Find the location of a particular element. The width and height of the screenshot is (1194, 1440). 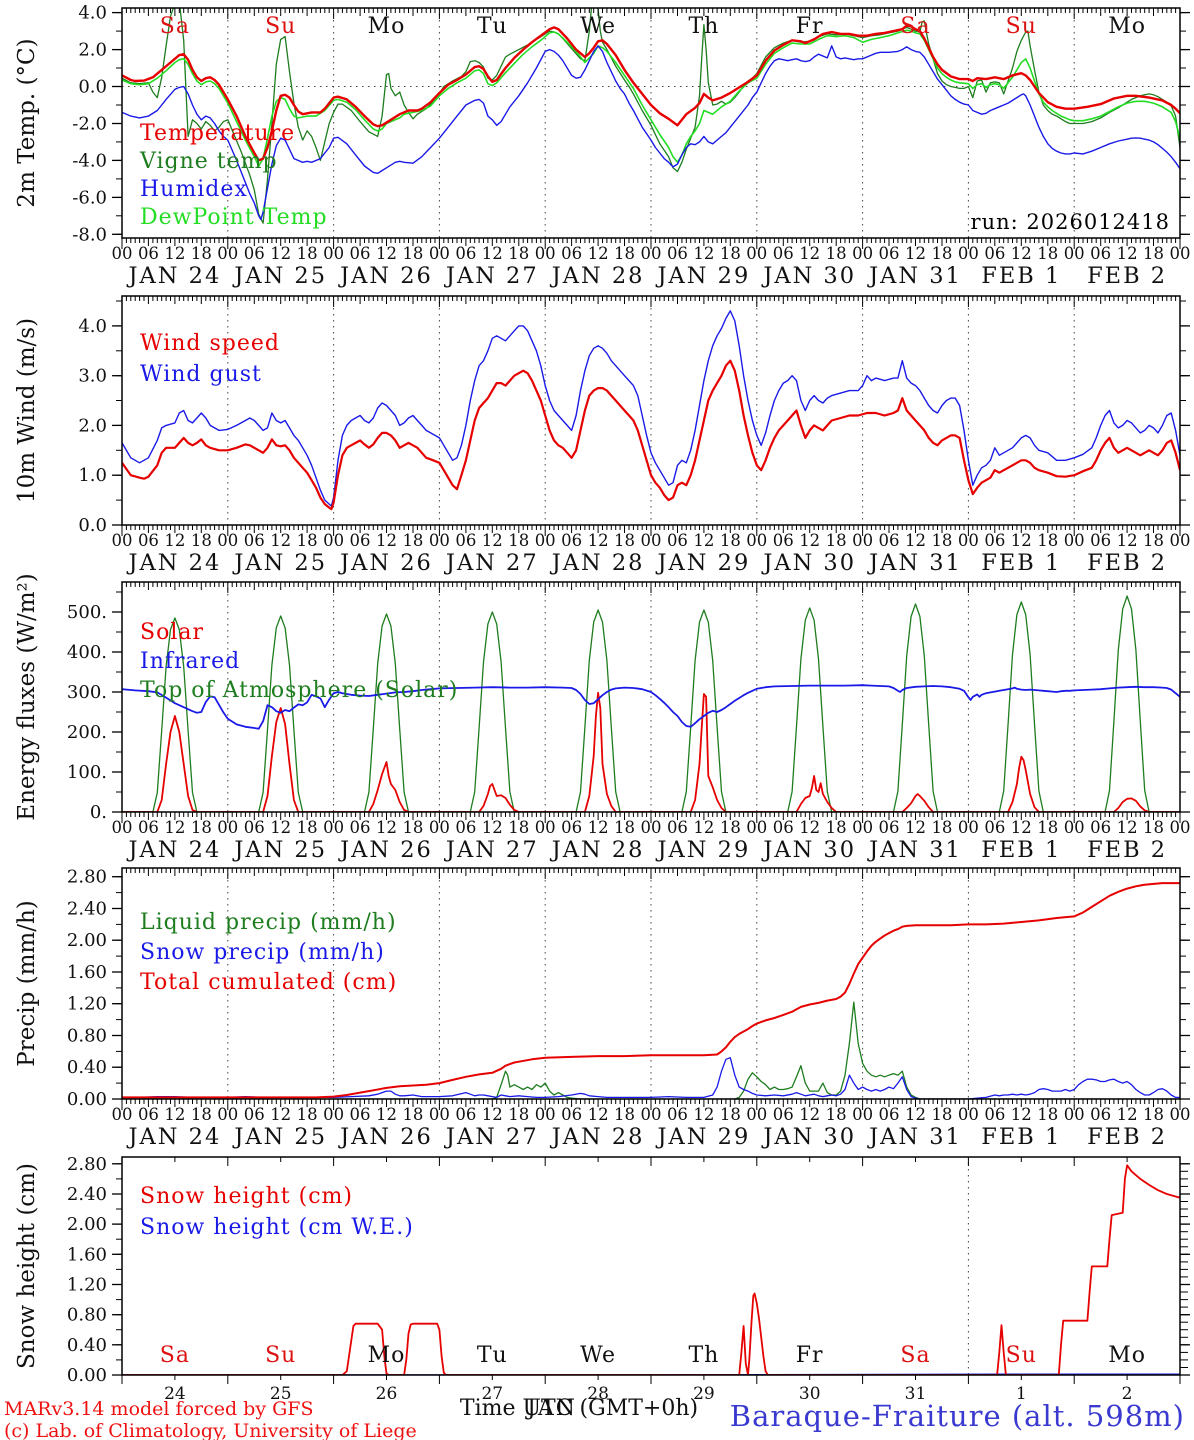

day-number-label: 28 is located at coordinates (598, 1394).